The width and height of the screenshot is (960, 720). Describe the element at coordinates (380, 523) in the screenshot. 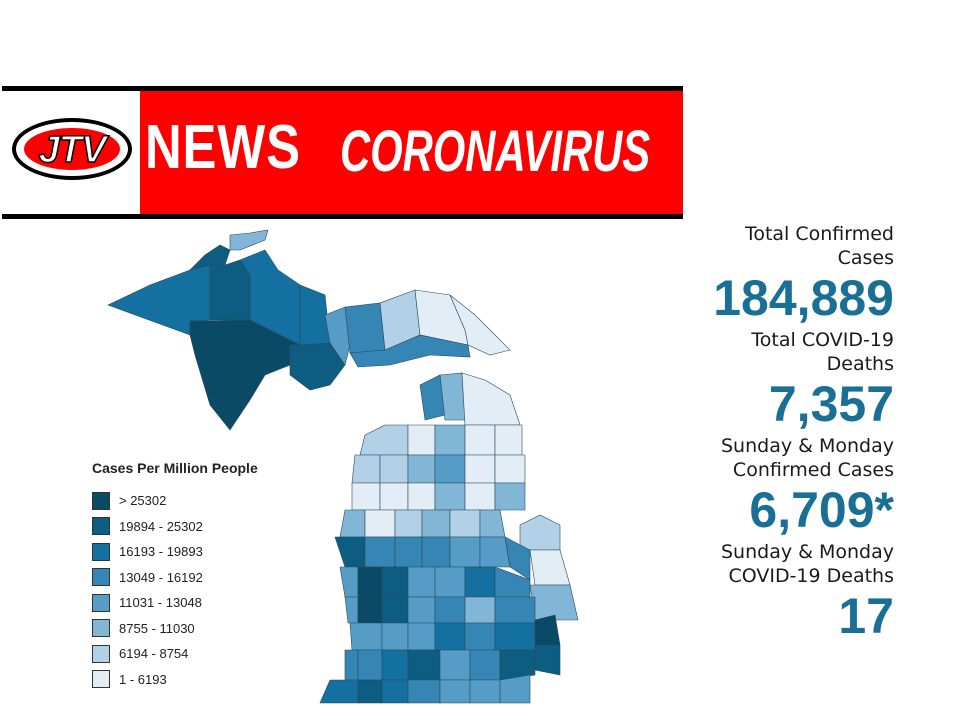

I see `lp-row4-b` at that location.